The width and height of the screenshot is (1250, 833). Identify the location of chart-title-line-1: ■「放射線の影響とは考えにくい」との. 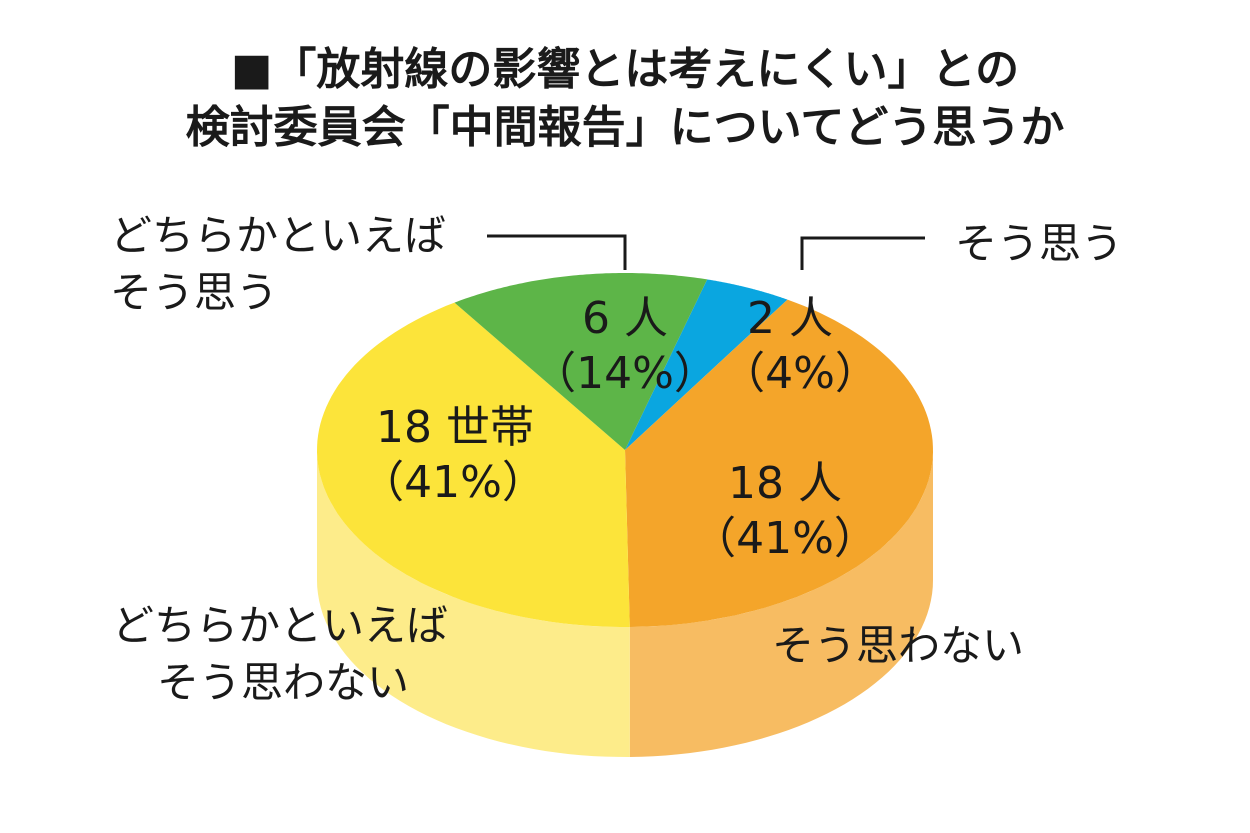
(625, 69).